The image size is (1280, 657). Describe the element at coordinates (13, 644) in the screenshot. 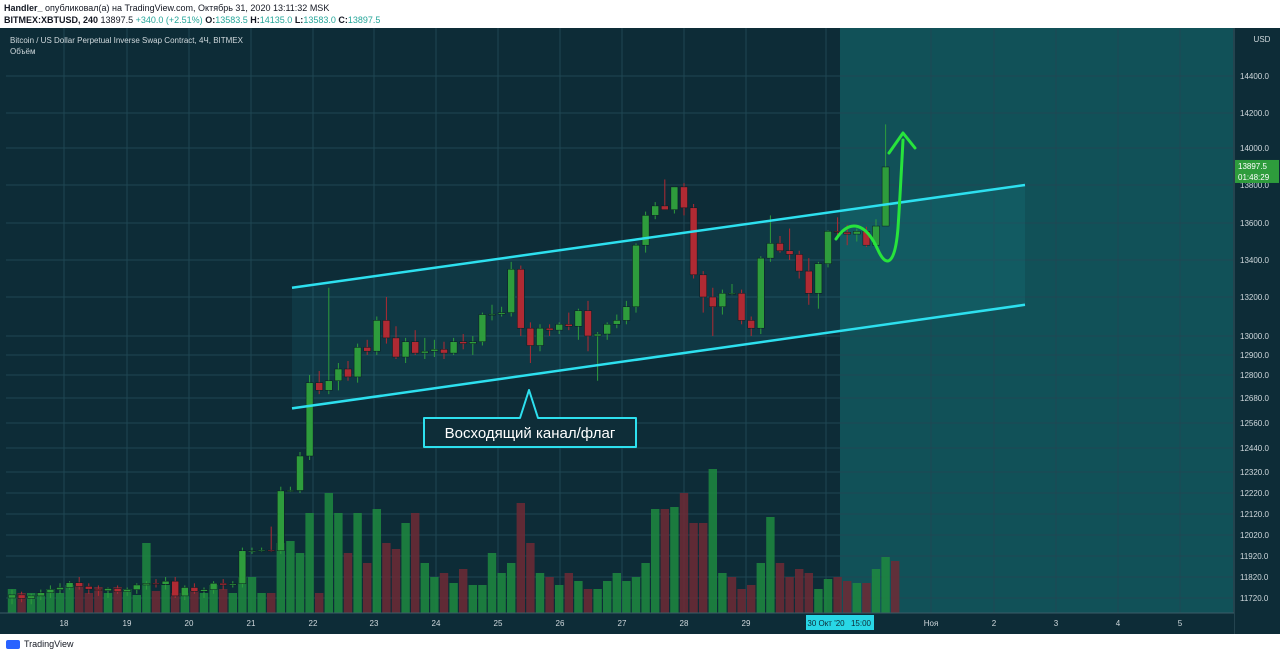

I see `tradingview-logo-icon` at that location.